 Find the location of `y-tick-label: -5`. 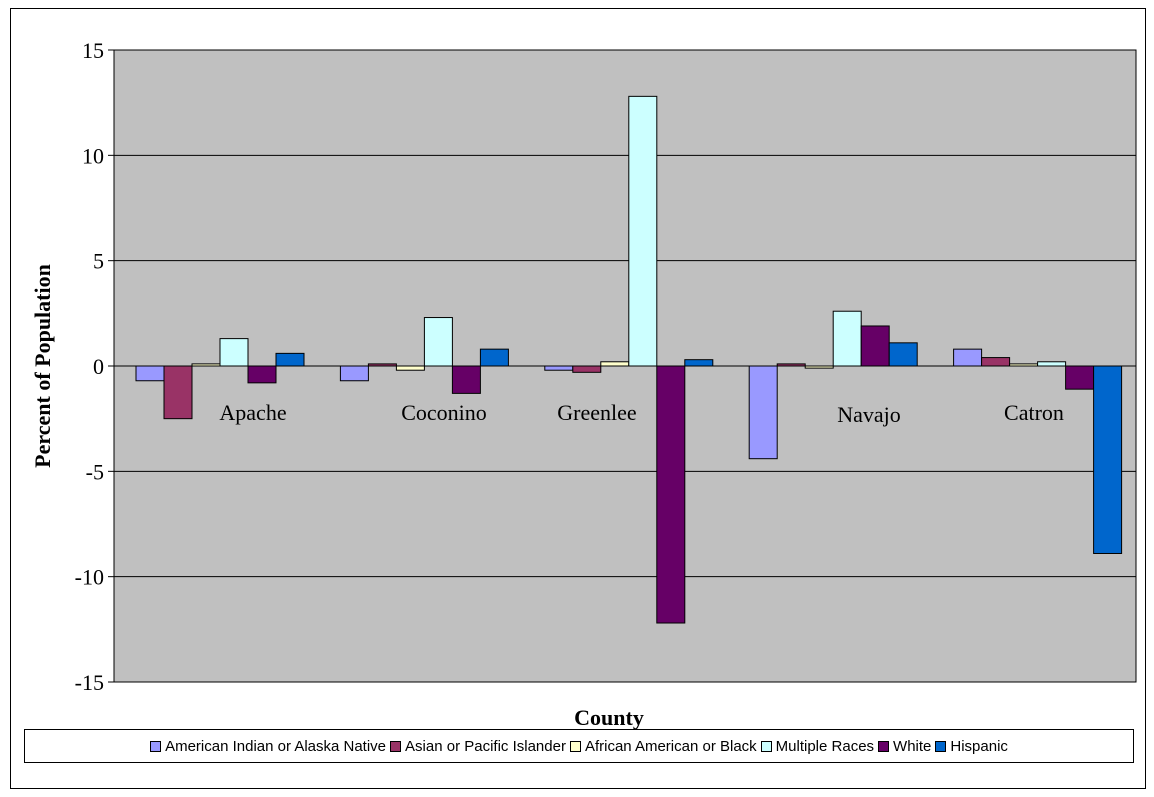

y-tick-label: -5 is located at coordinates (95, 471).